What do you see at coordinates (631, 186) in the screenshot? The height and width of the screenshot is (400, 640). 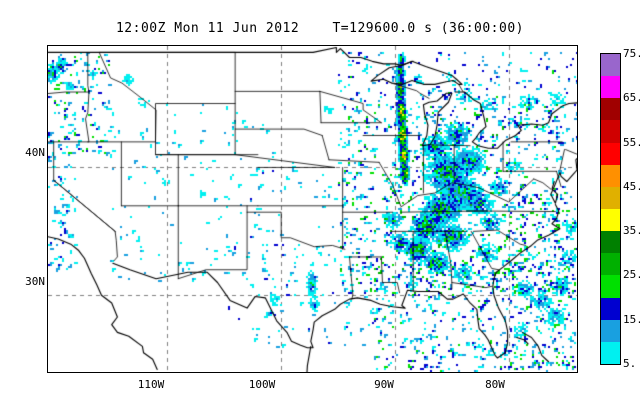 I see `colorbar-tick-45: 45.` at bounding box center [631, 186].